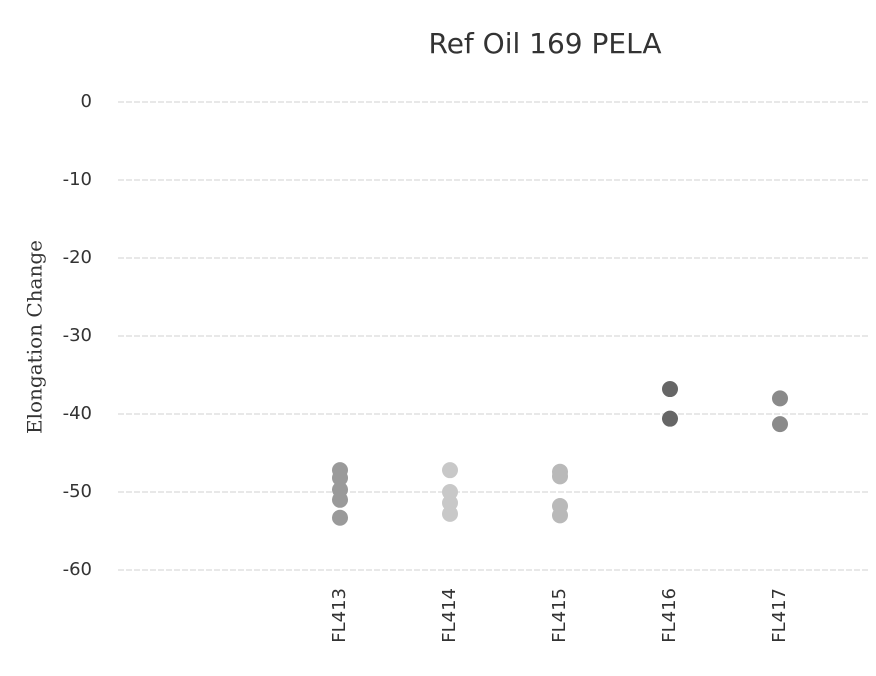 The height and width of the screenshot is (676, 876). Describe the element at coordinates (339, 615) in the screenshot. I see `x-tick-label: FL413` at that location.